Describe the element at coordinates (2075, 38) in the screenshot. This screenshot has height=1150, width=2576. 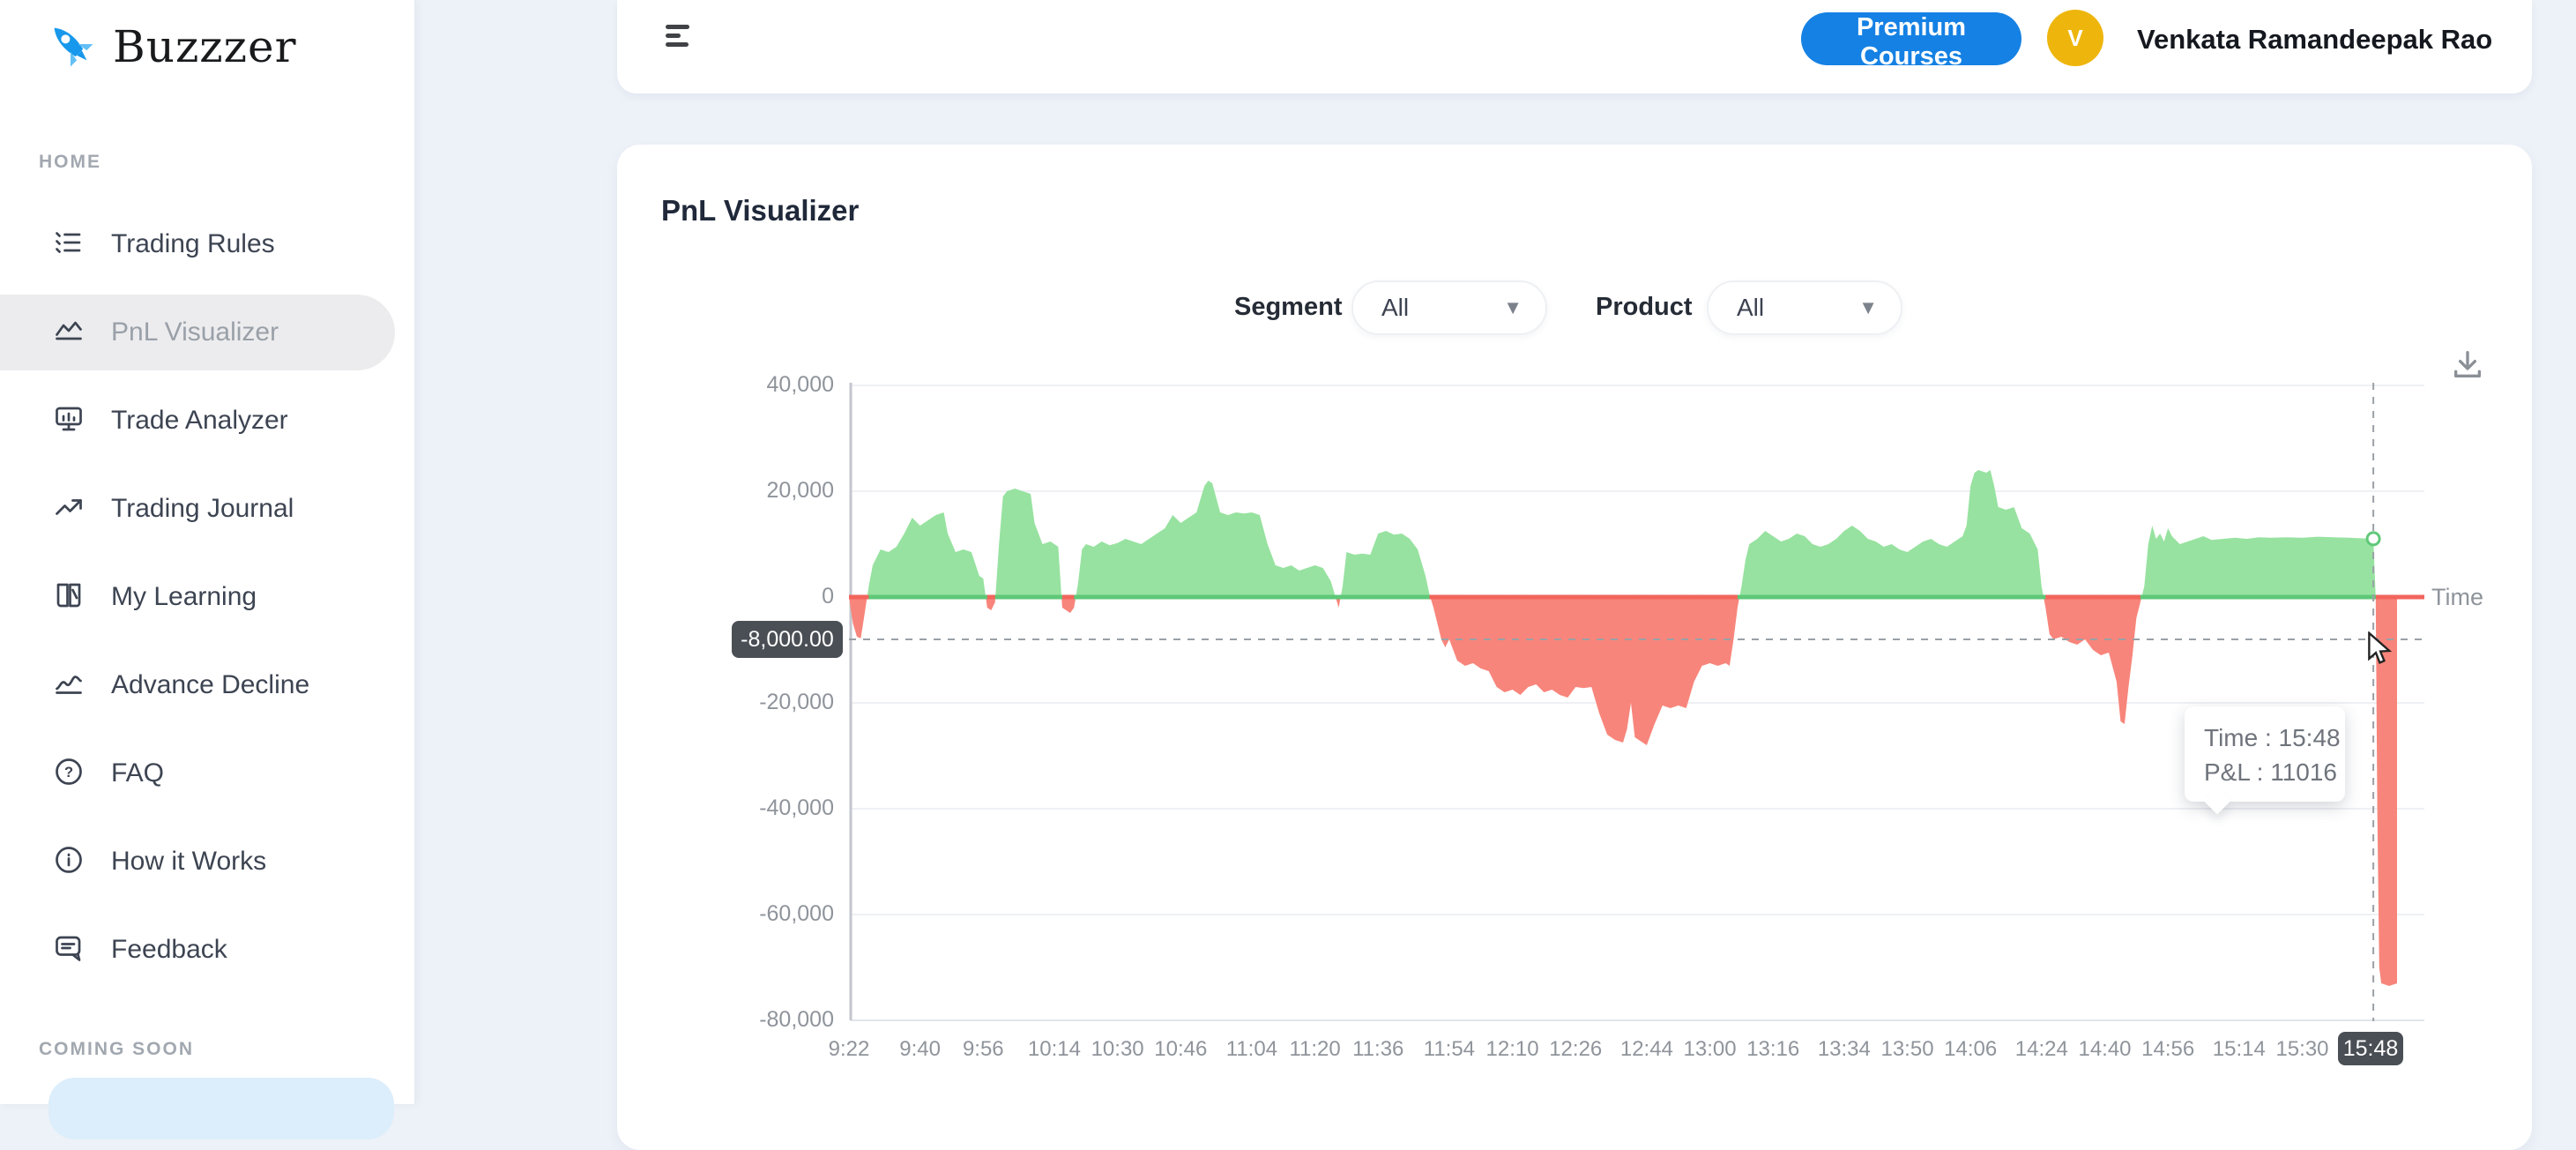
I see `avatar: V` at that location.